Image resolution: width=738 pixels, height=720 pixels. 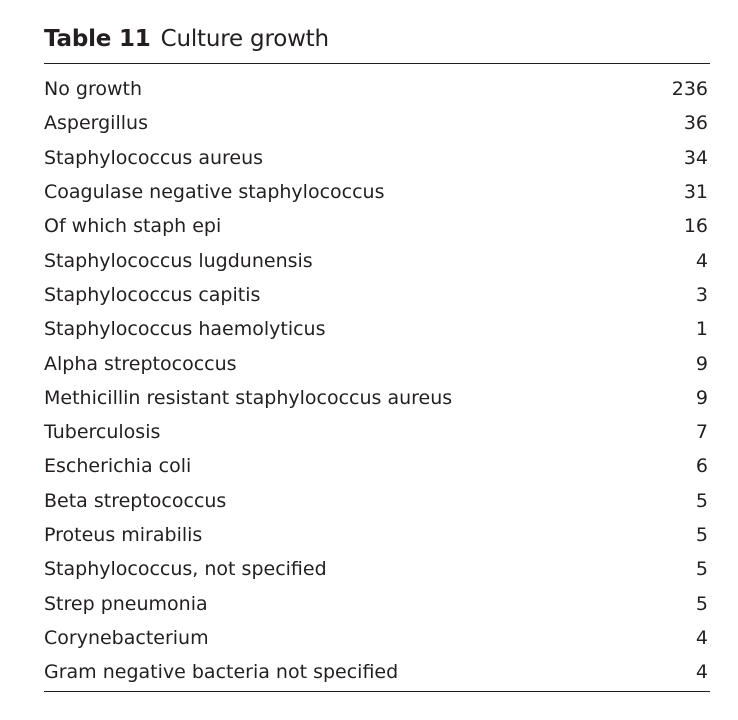 What do you see at coordinates (118, 466) in the screenshot?
I see `organism-cell: Escherichia coli` at bounding box center [118, 466].